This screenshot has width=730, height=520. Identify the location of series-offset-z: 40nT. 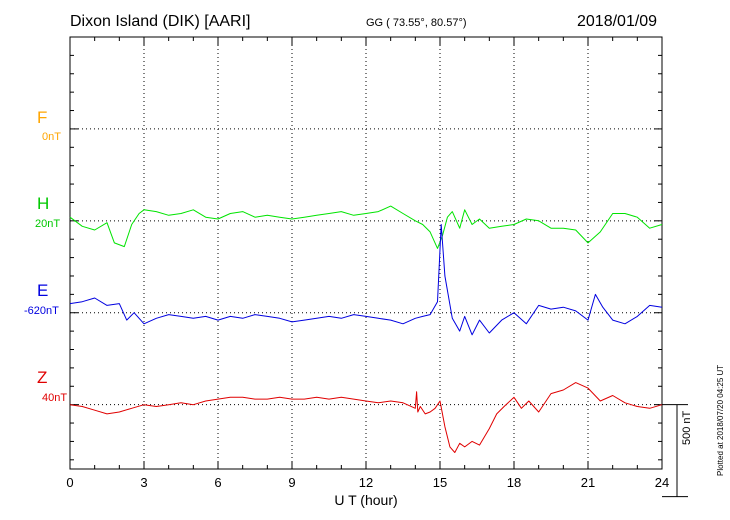
(55, 398).